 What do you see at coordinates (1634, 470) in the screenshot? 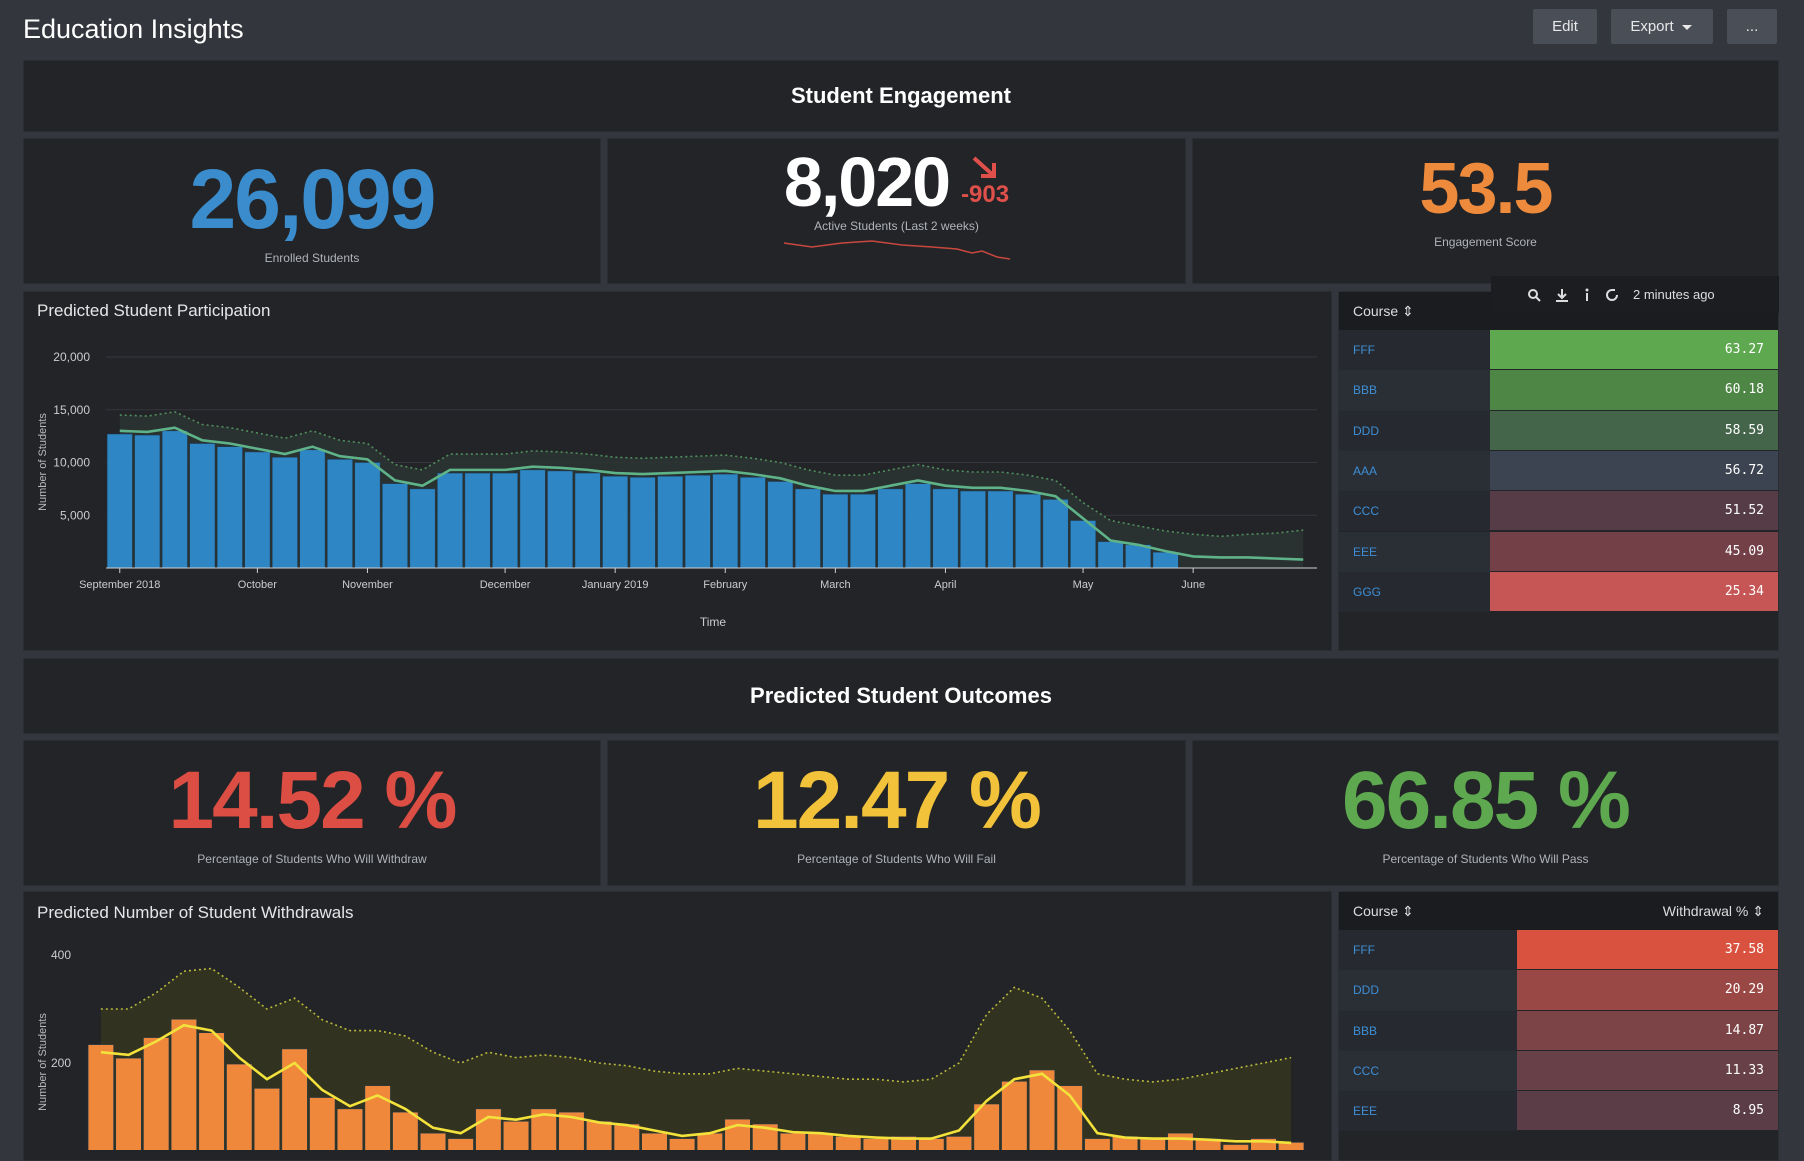
I see `value-cell: 56.72` at bounding box center [1634, 470].